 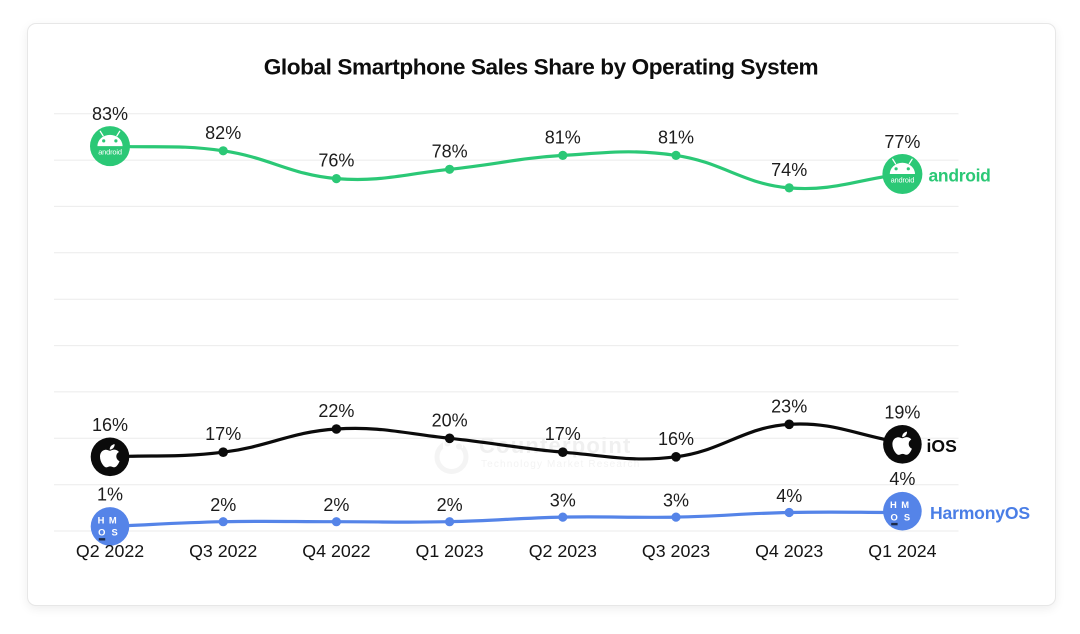 I want to click on svg-text: Q3 2022, so click(x=223, y=551).